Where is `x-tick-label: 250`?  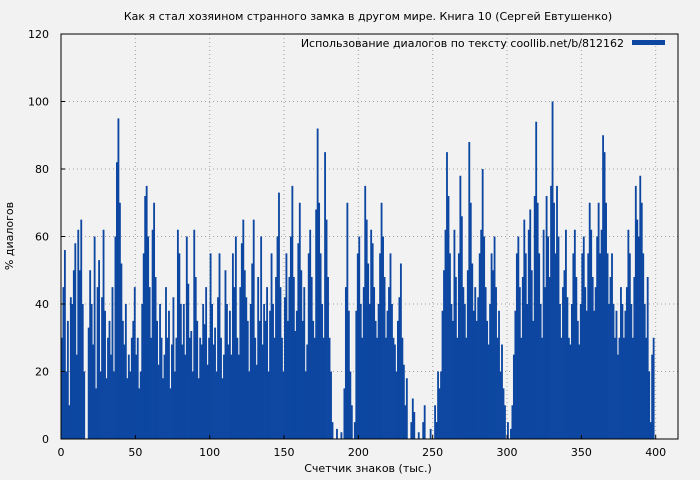
x-tick-label: 250 is located at coordinates (432, 452).